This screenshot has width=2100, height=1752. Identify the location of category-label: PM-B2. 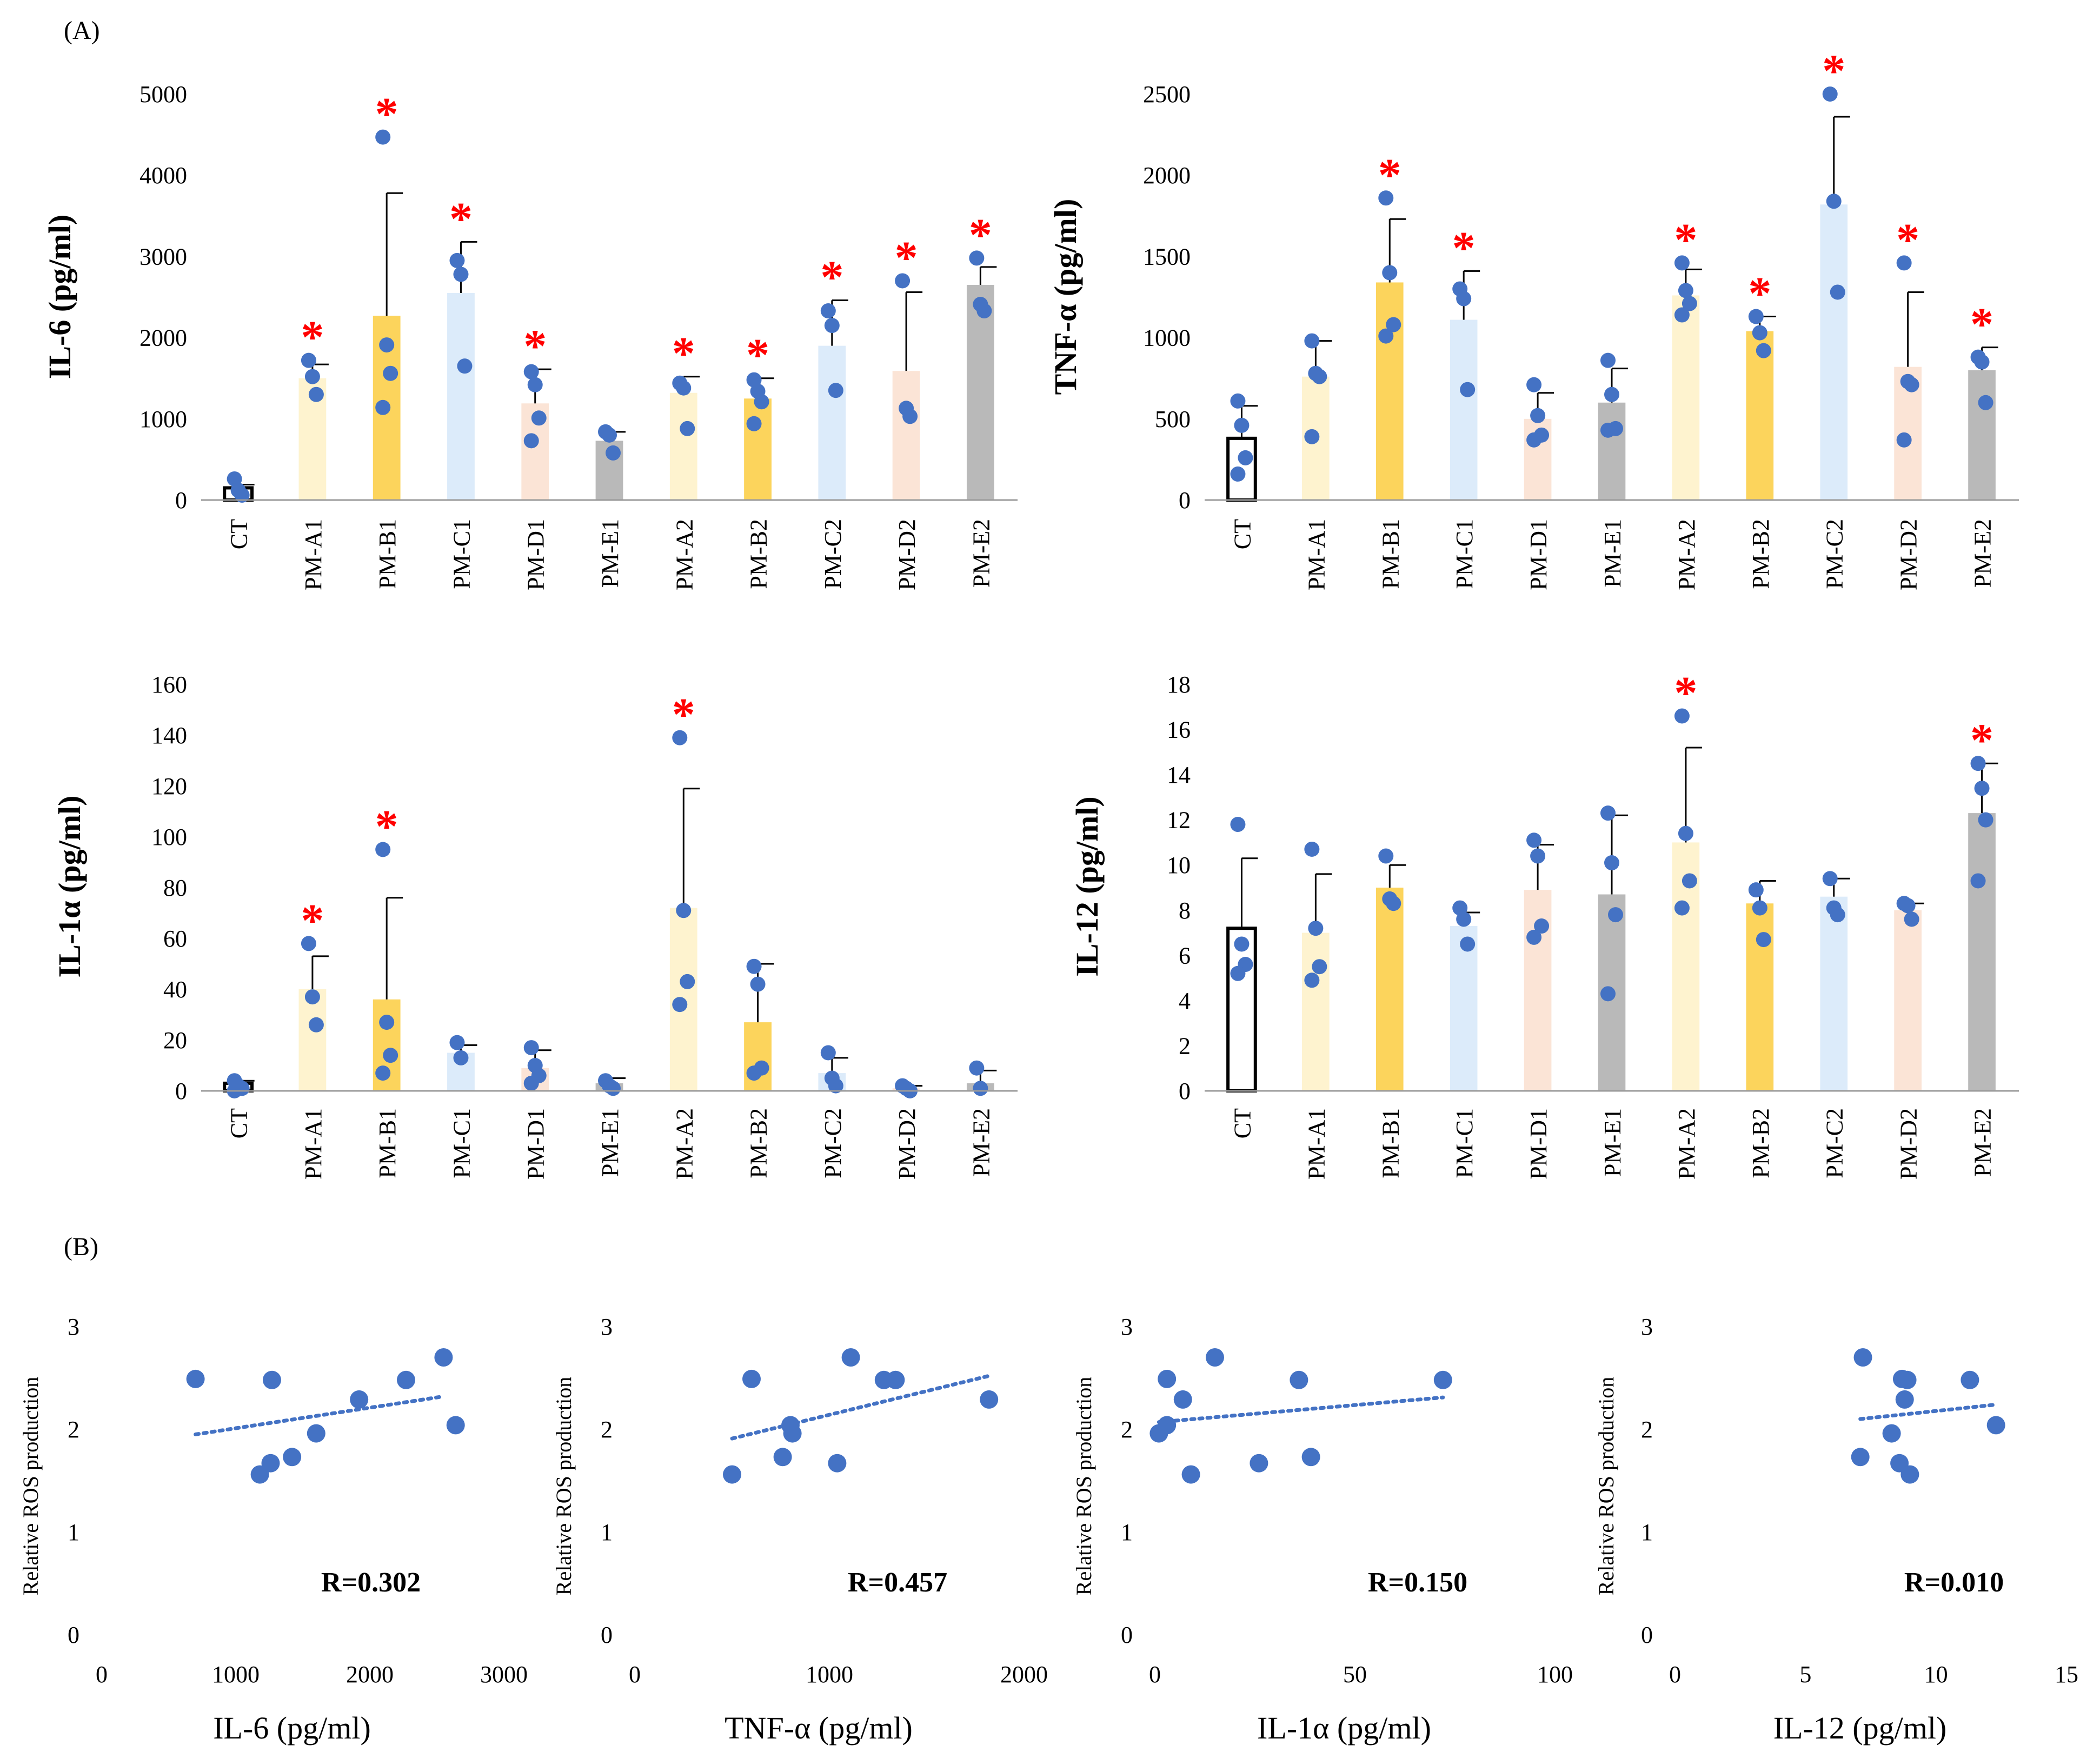
(1761, 1143).